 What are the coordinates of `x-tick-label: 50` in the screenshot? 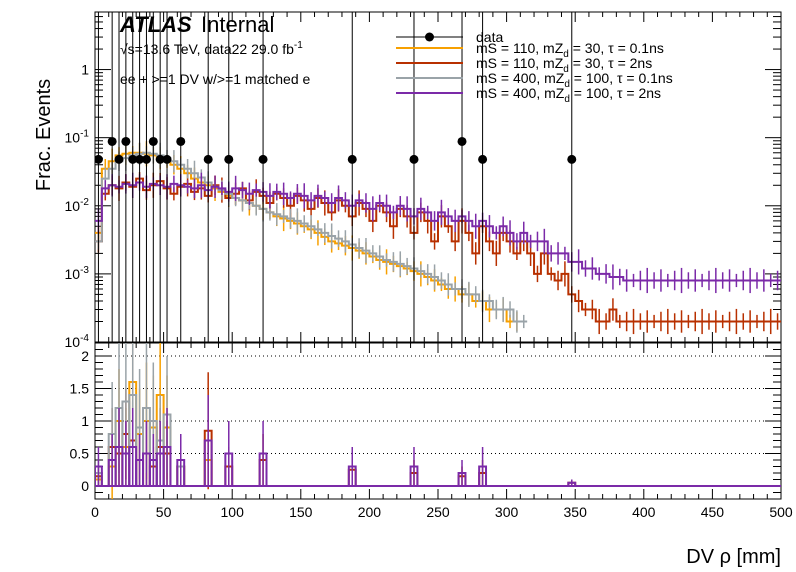 It's located at (164, 512).